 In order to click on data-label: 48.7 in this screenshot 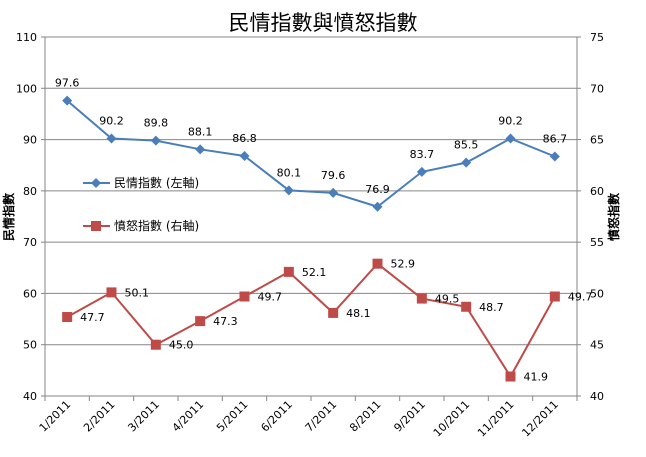, I will do `click(491, 307)`.